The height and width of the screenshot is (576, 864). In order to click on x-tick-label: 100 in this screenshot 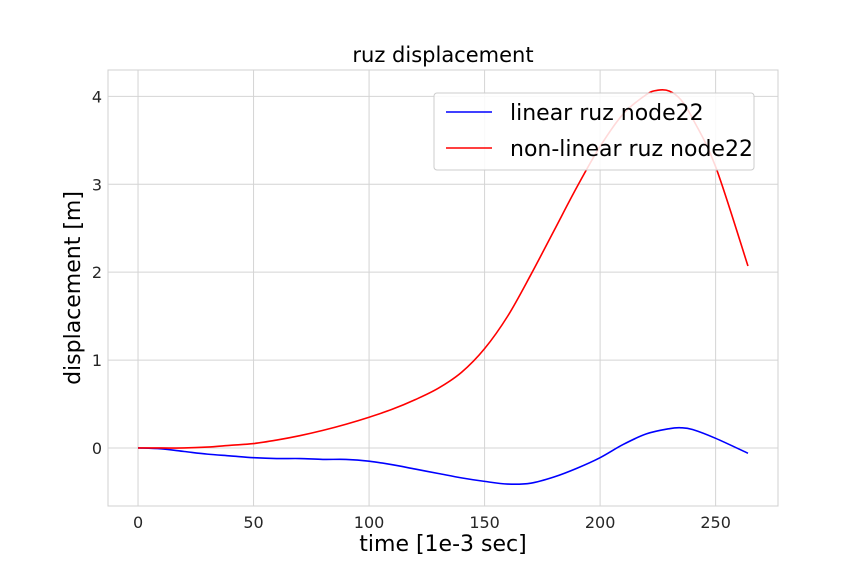, I will do `click(369, 522)`.